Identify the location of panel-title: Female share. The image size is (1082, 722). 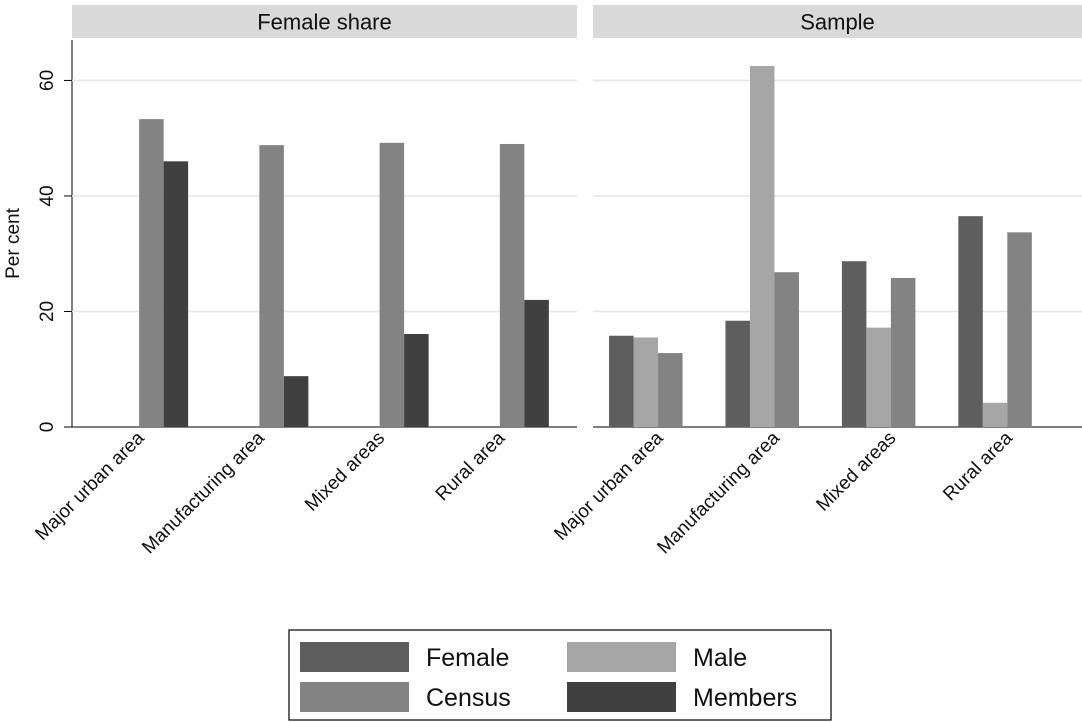
(324, 22).